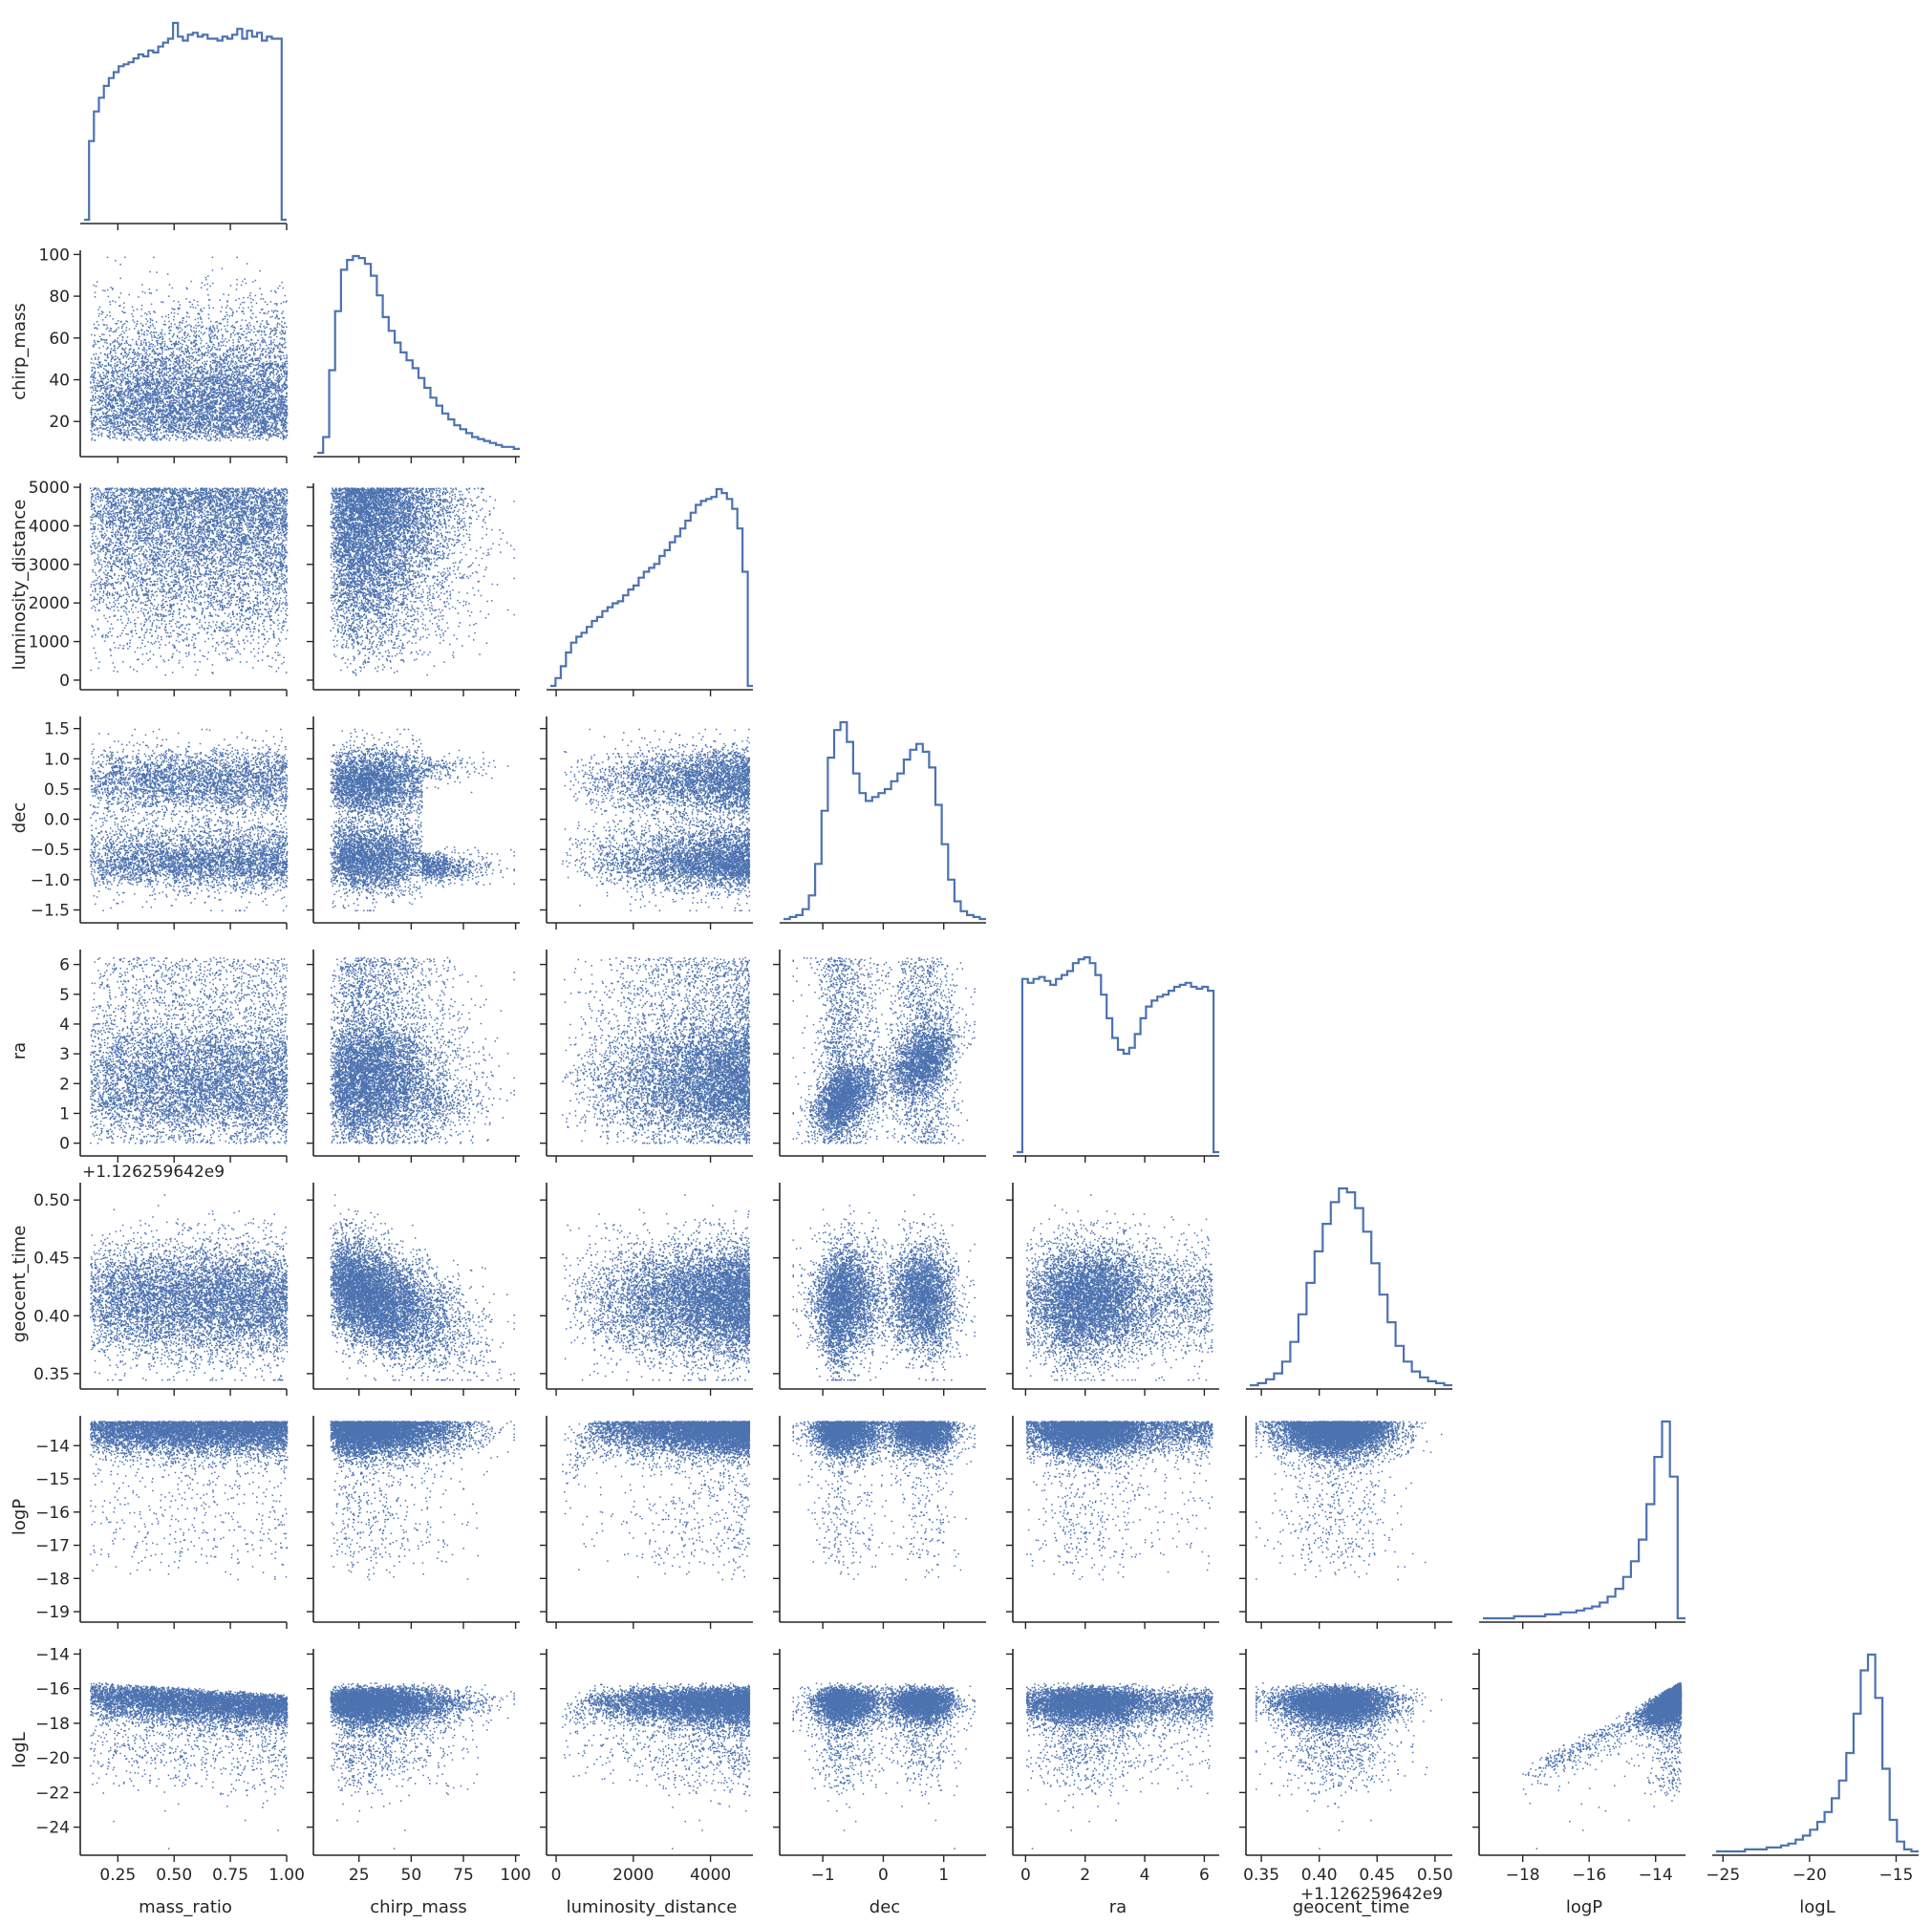 Image resolution: width=1932 pixels, height=1924 pixels. What do you see at coordinates (64, 682) in the screenshot?
I see `y-tick-label: 0` at bounding box center [64, 682].